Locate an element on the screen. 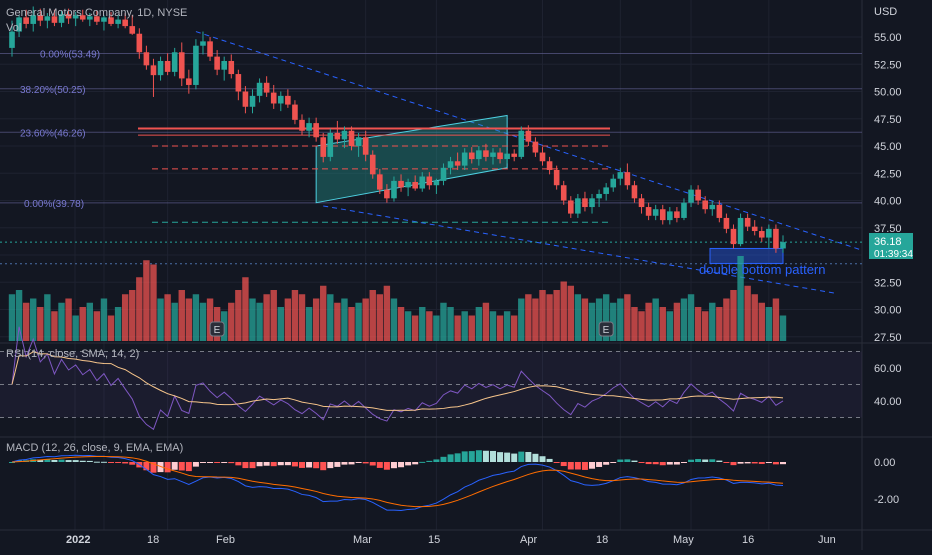 The image size is (932, 555). double-bottom-annotation: double bottom pattern is located at coordinates (762, 269).